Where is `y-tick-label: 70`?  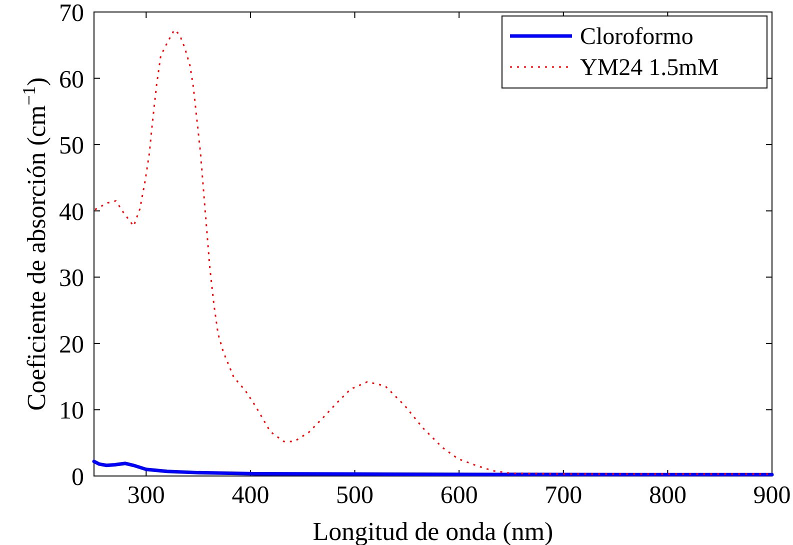
y-tick-label: 70 is located at coordinates (71, 13).